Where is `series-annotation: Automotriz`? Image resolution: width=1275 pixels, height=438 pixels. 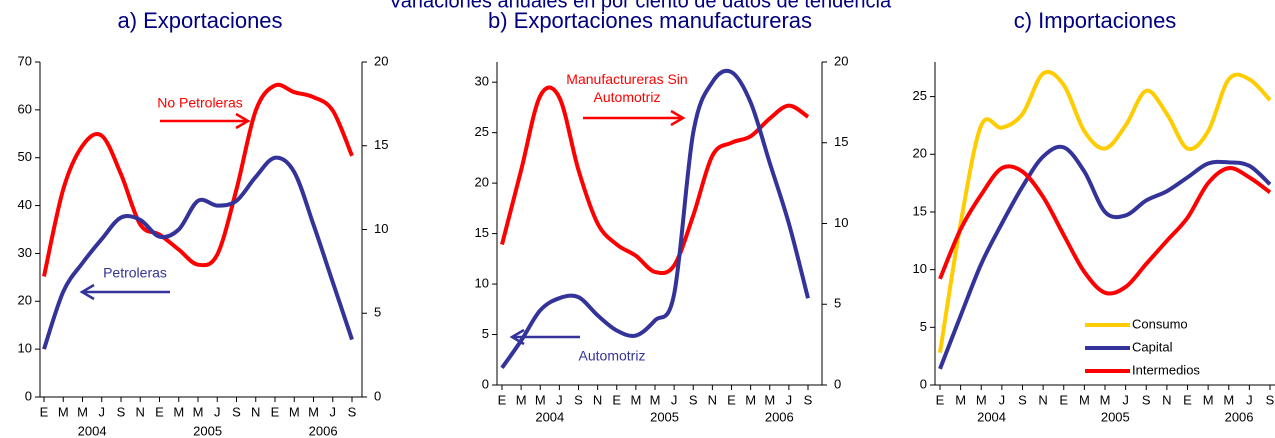 series-annotation: Automotriz is located at coordinates (612, 356).